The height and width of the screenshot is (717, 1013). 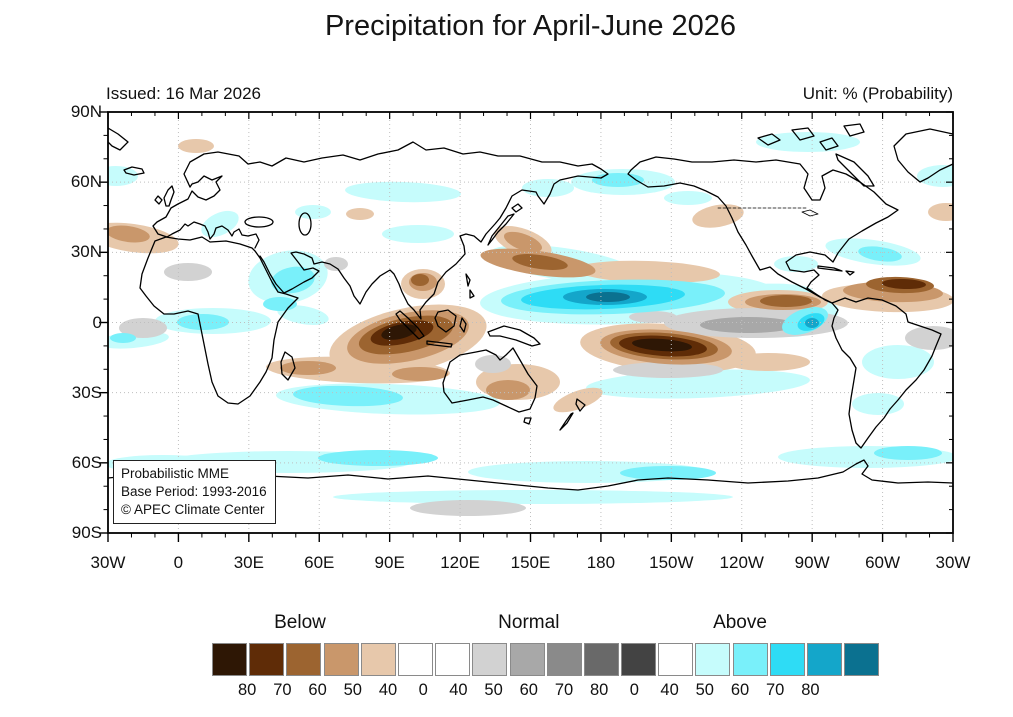 What do you see at coordinates (248, 562) in the screenshot?
I see `lon-axis-label: 30E` at bounding box center [248, 562].